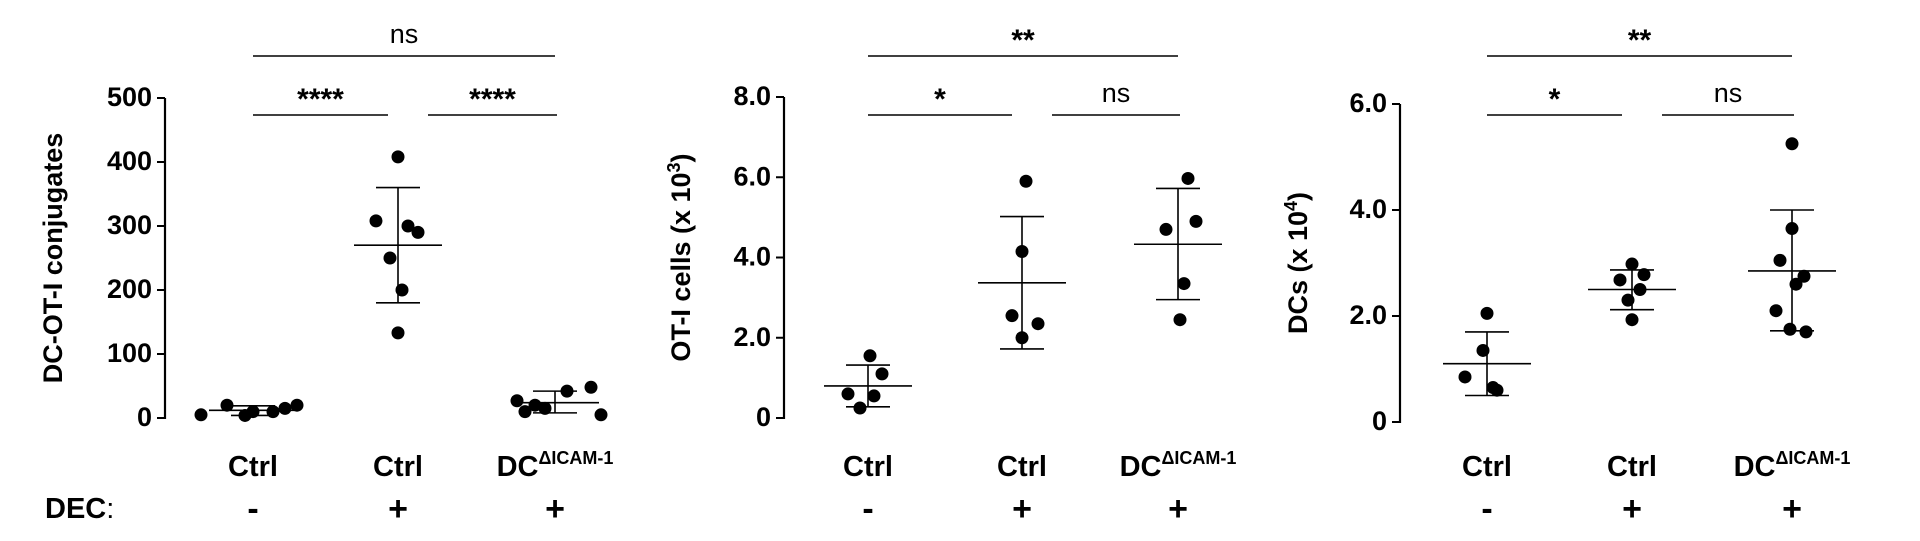 This screenshot has height=541, width=1920. I want to click on y-tick-label: 200, so click(129, 289).